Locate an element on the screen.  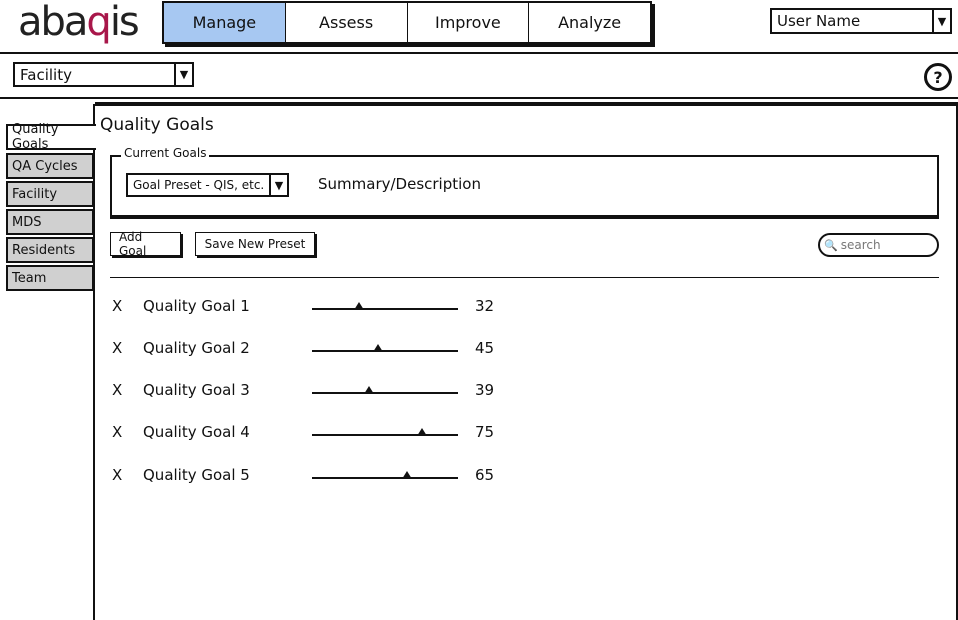
header-divider is located at coordinates (479, 53).